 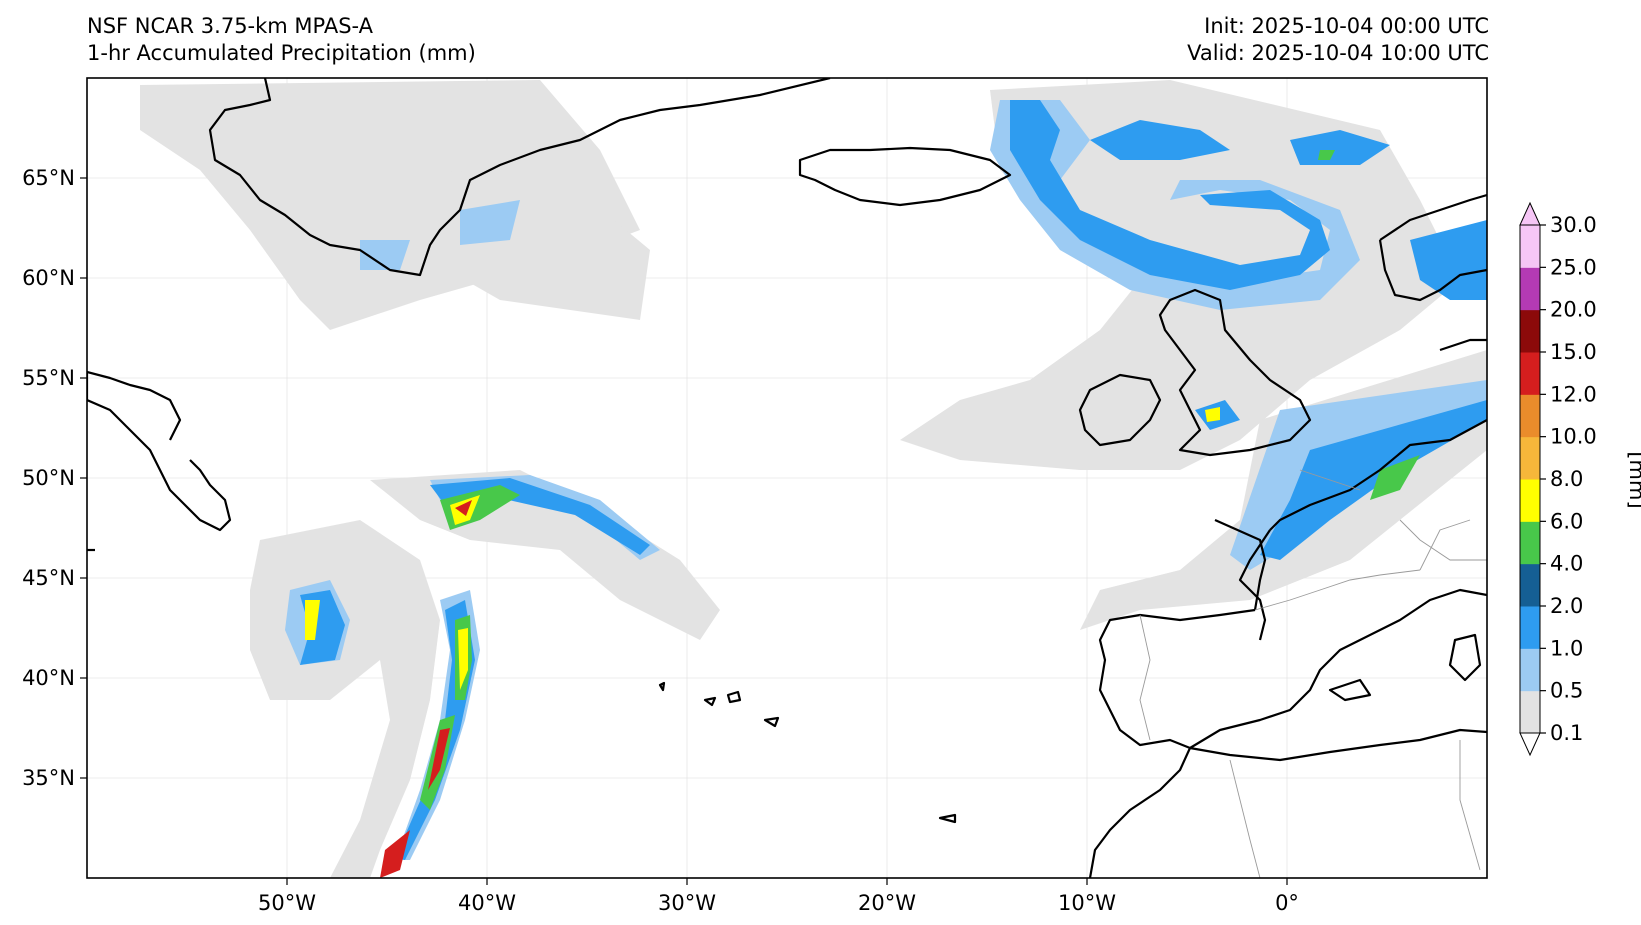 I want to click on lat-tick-labels: 65°N 60°N 55°N 50°N 45°N 40°N 35°N, so click(x=48, y=478).